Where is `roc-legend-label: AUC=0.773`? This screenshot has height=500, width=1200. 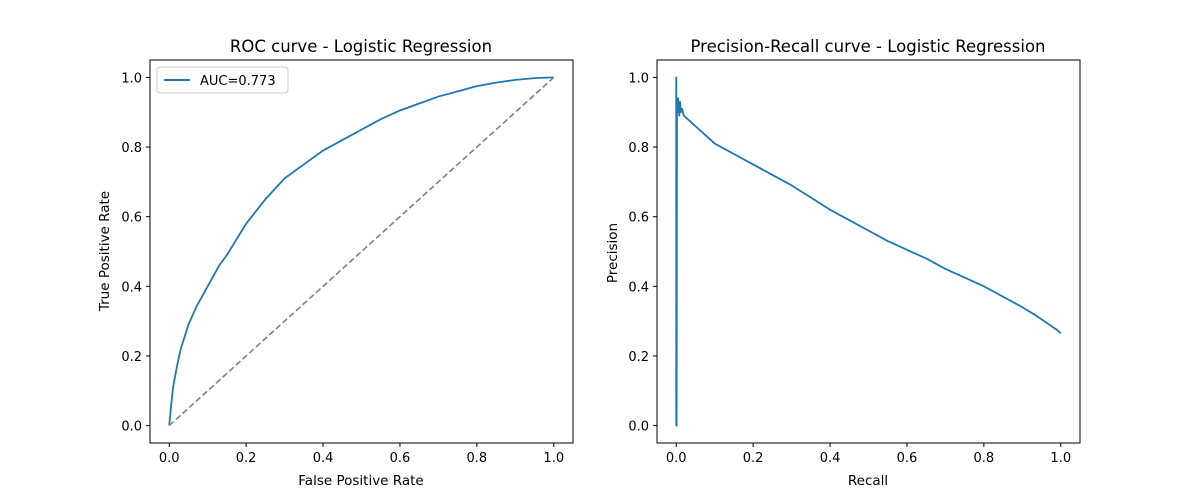
roc-legend-label: AUC=0.773 is located at coordinates (238, 81).